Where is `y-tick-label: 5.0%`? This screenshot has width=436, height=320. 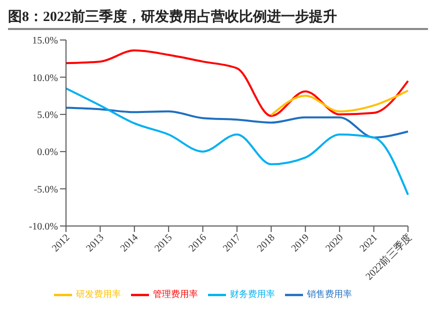
y-tick-label: 5.0% is located at coordinates (47, 115).